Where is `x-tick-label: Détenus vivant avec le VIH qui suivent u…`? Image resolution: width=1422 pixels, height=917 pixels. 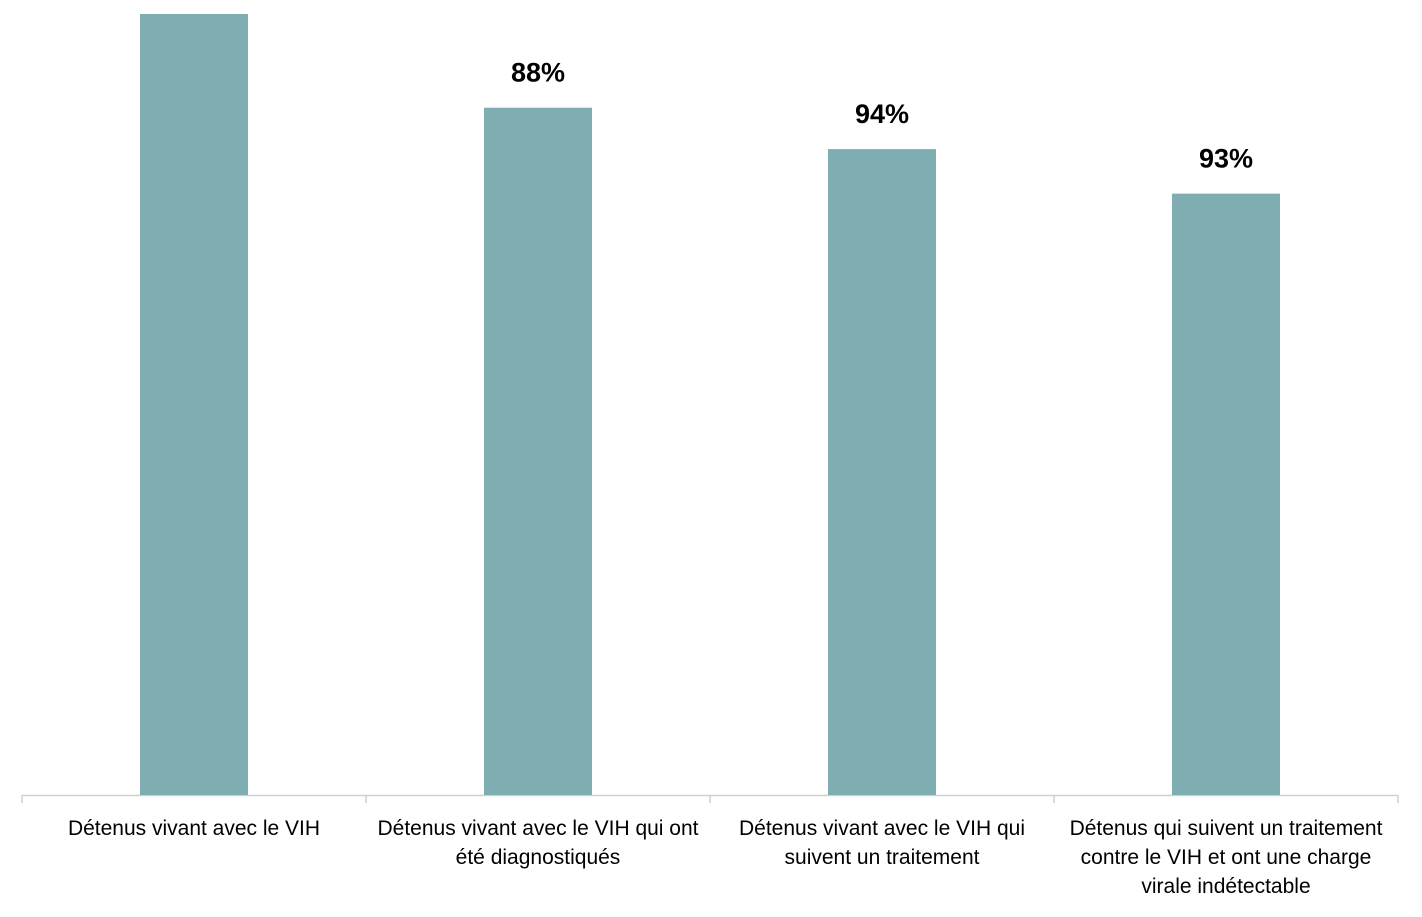
x-tick-label: Détenus vivant avec le VIH qui suivent u… is located at coordinates (882, 843).